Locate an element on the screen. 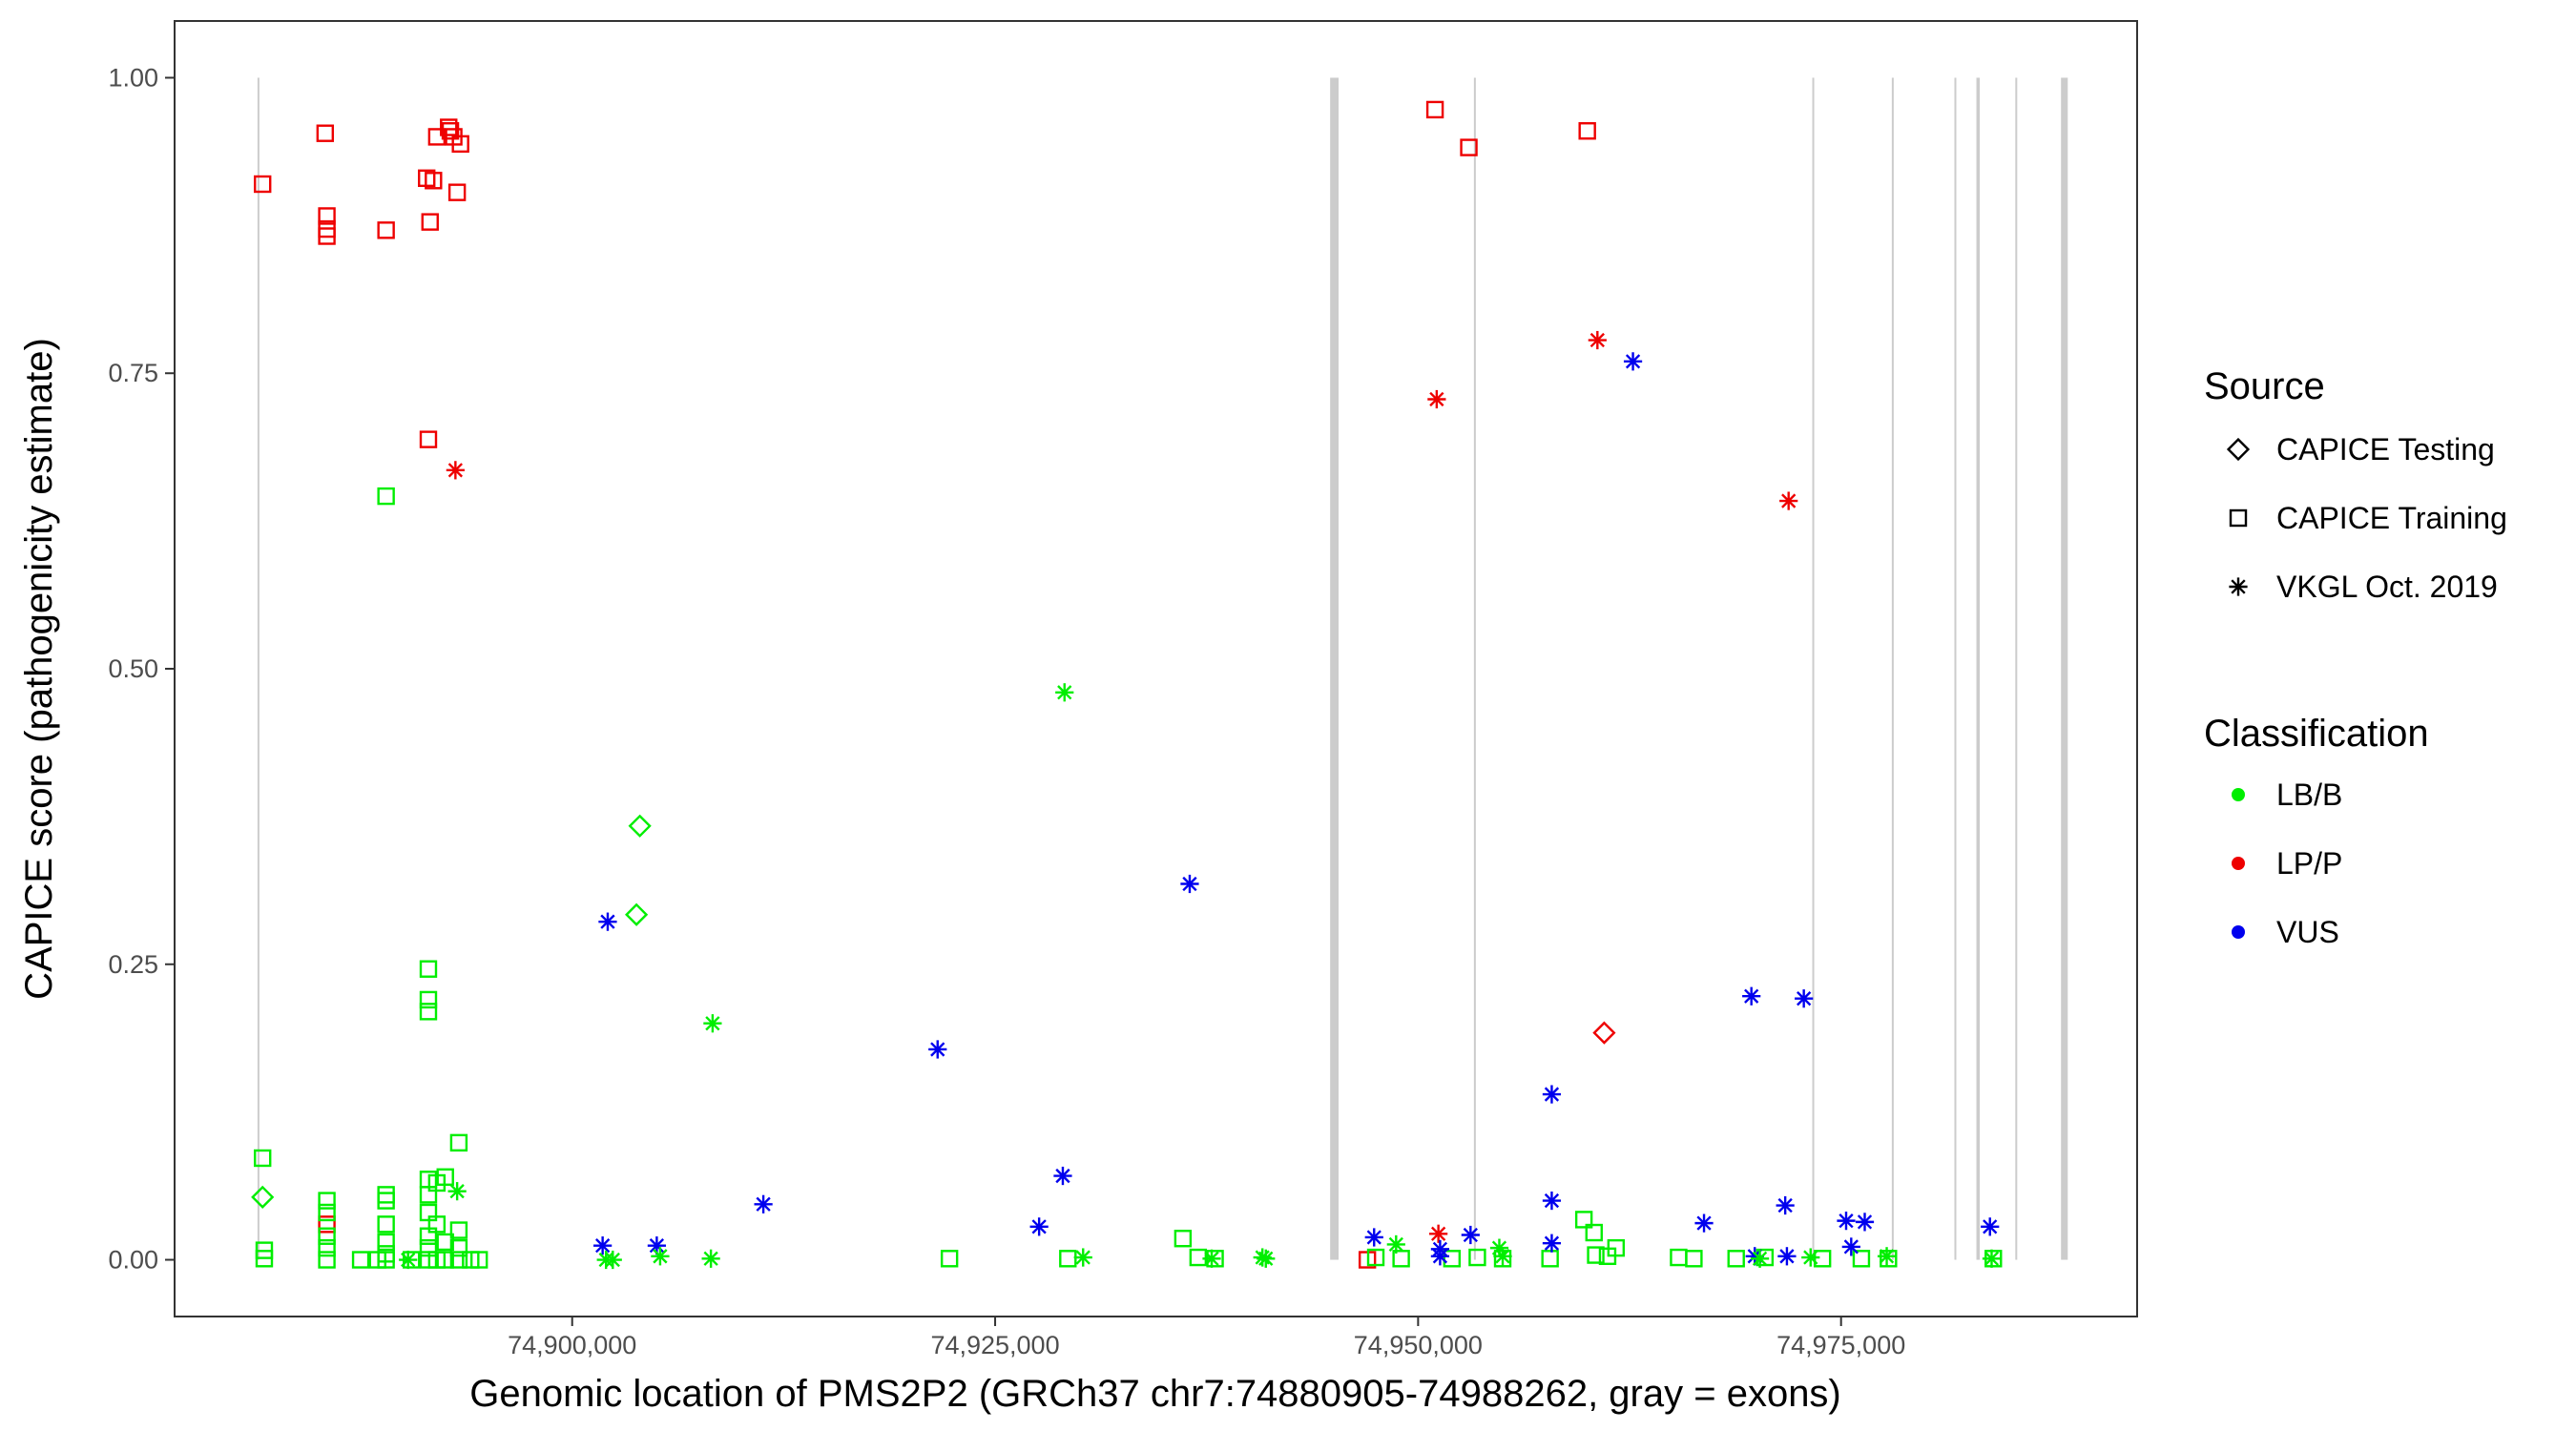 This screenshot has height=1431, width=2576. legend-source-label: CAPICE Training is located at coordinates (2391, 518).